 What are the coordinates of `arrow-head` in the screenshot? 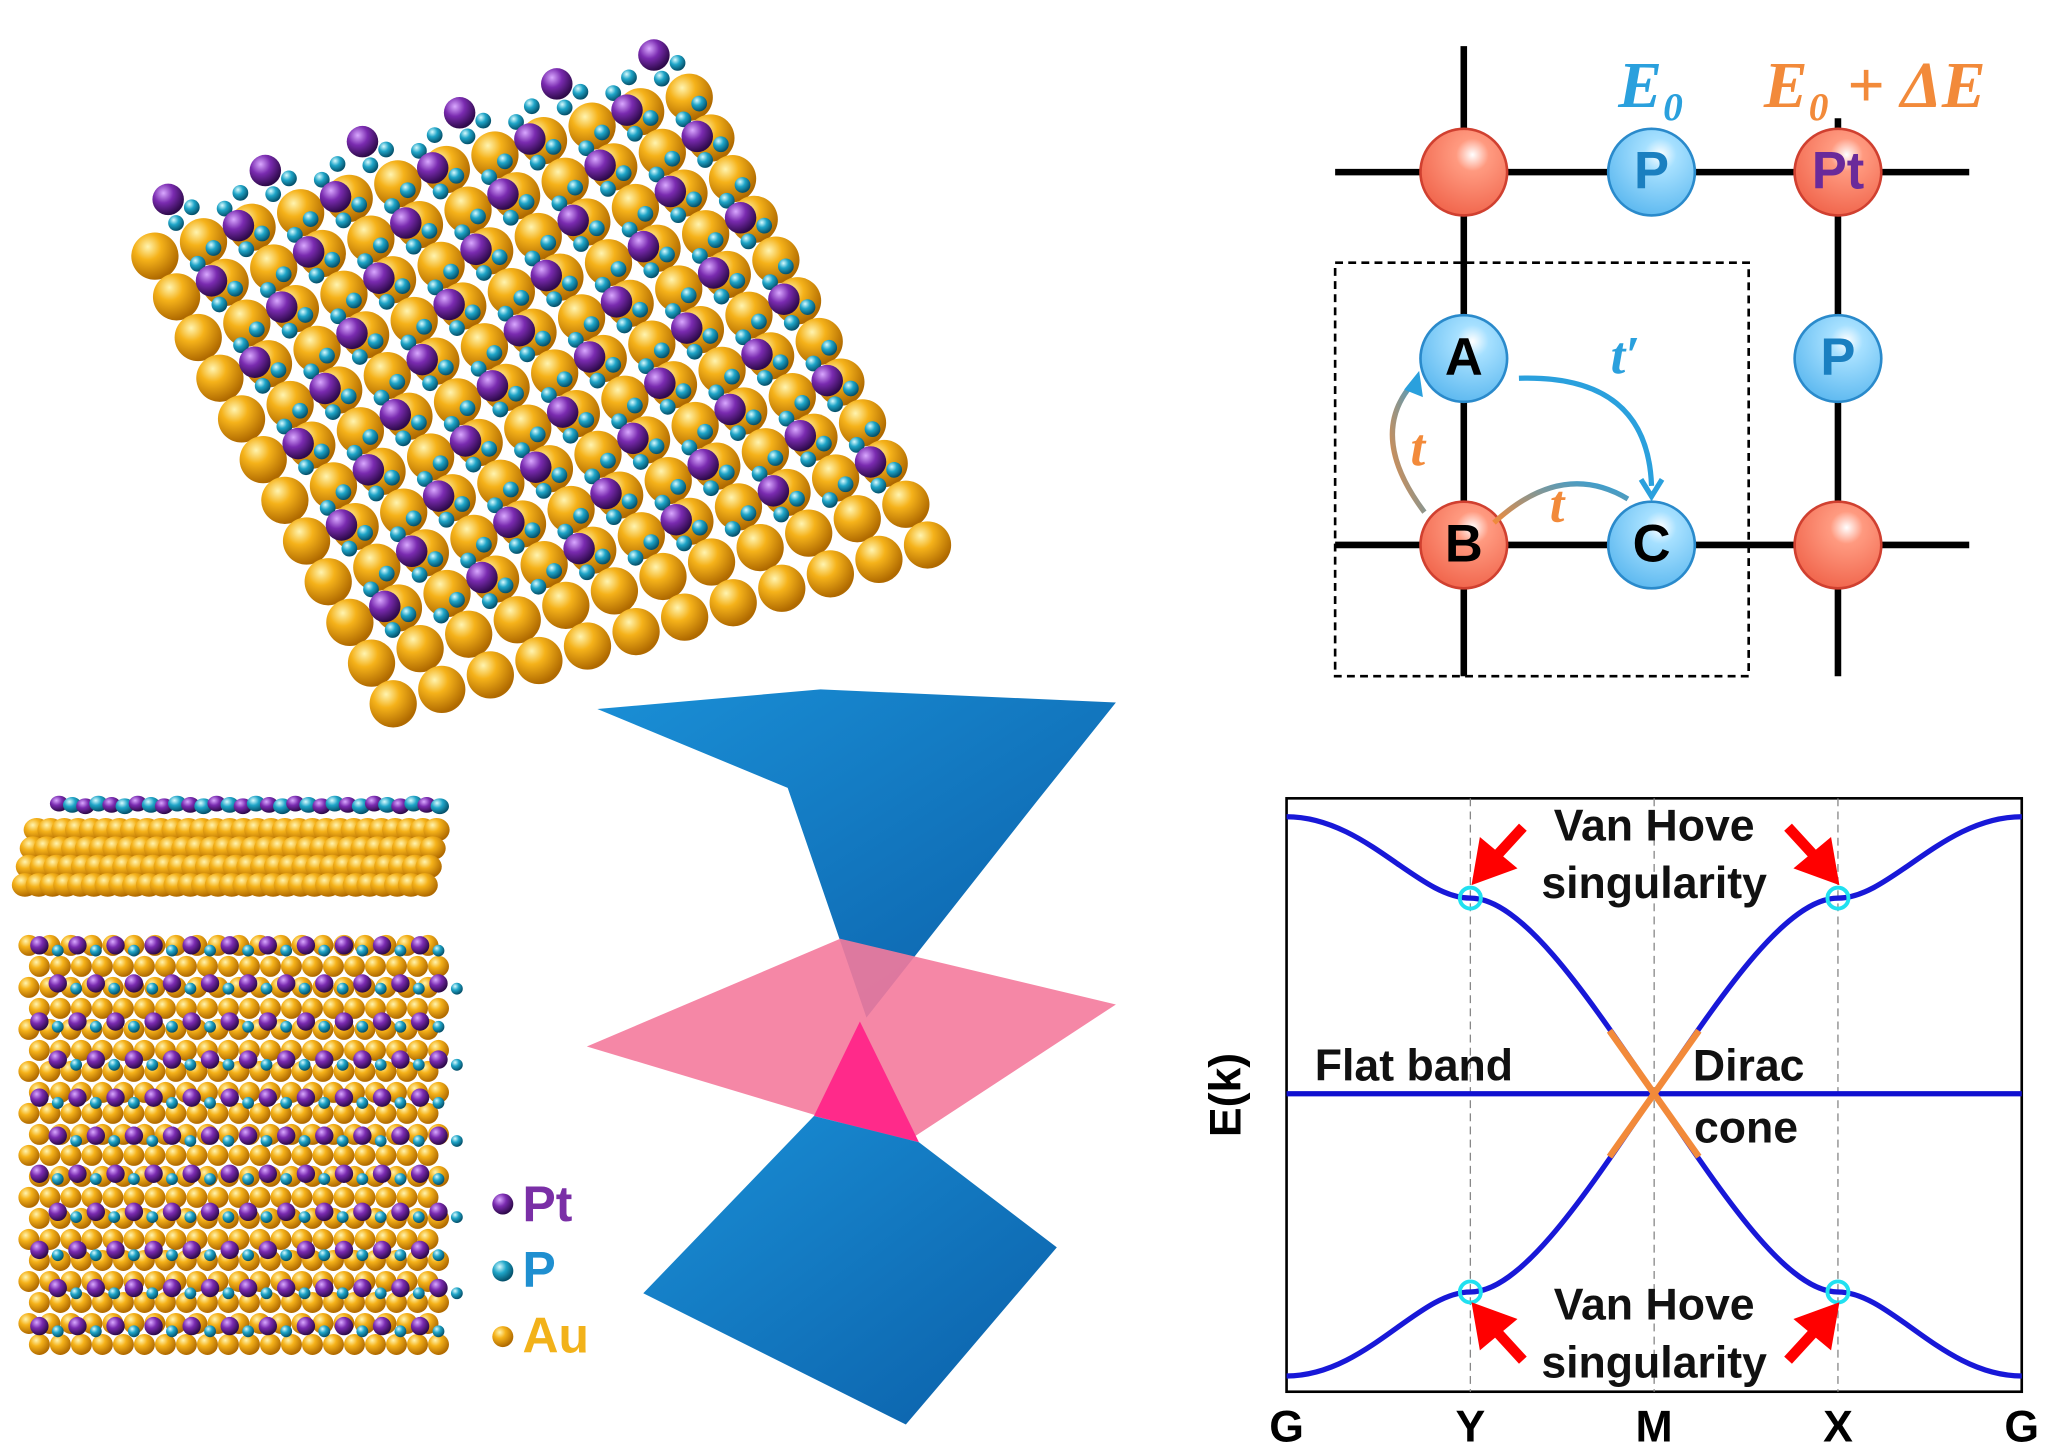 It's located at (1816, 861).